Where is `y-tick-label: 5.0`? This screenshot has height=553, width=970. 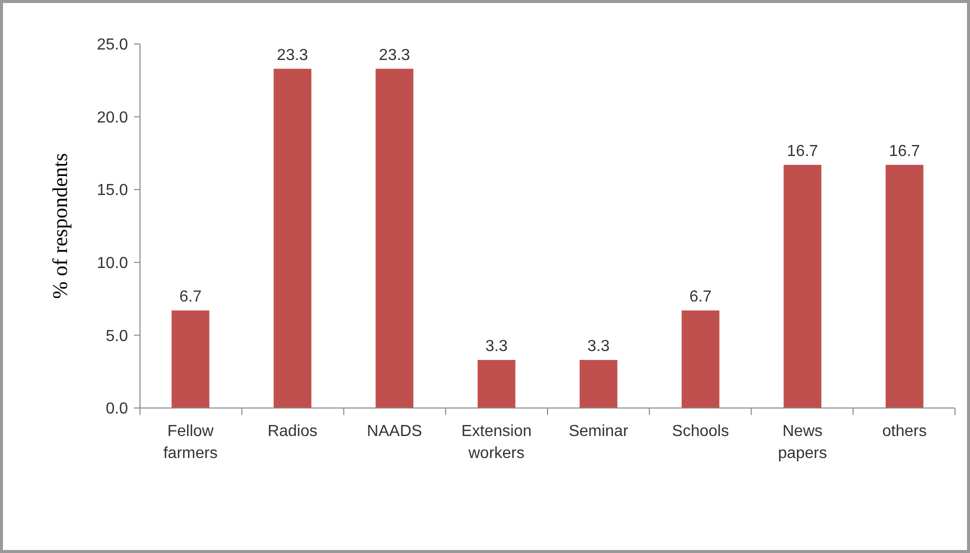 y-tick-label: 5.0 is located at coordinates (117, 336).